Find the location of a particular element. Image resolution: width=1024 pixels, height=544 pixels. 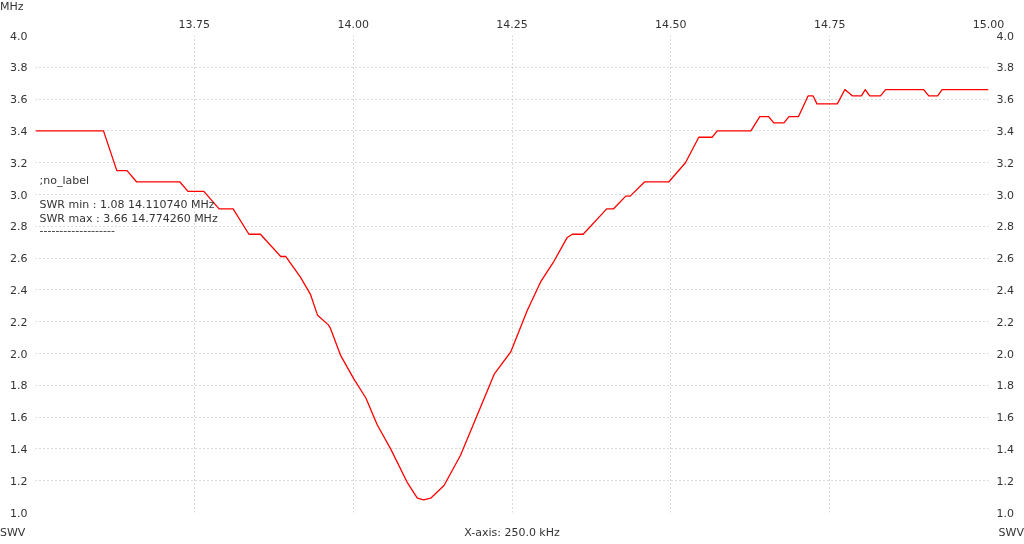

y2-tick-label: 1.6 is located at coordinates (1005, 418).